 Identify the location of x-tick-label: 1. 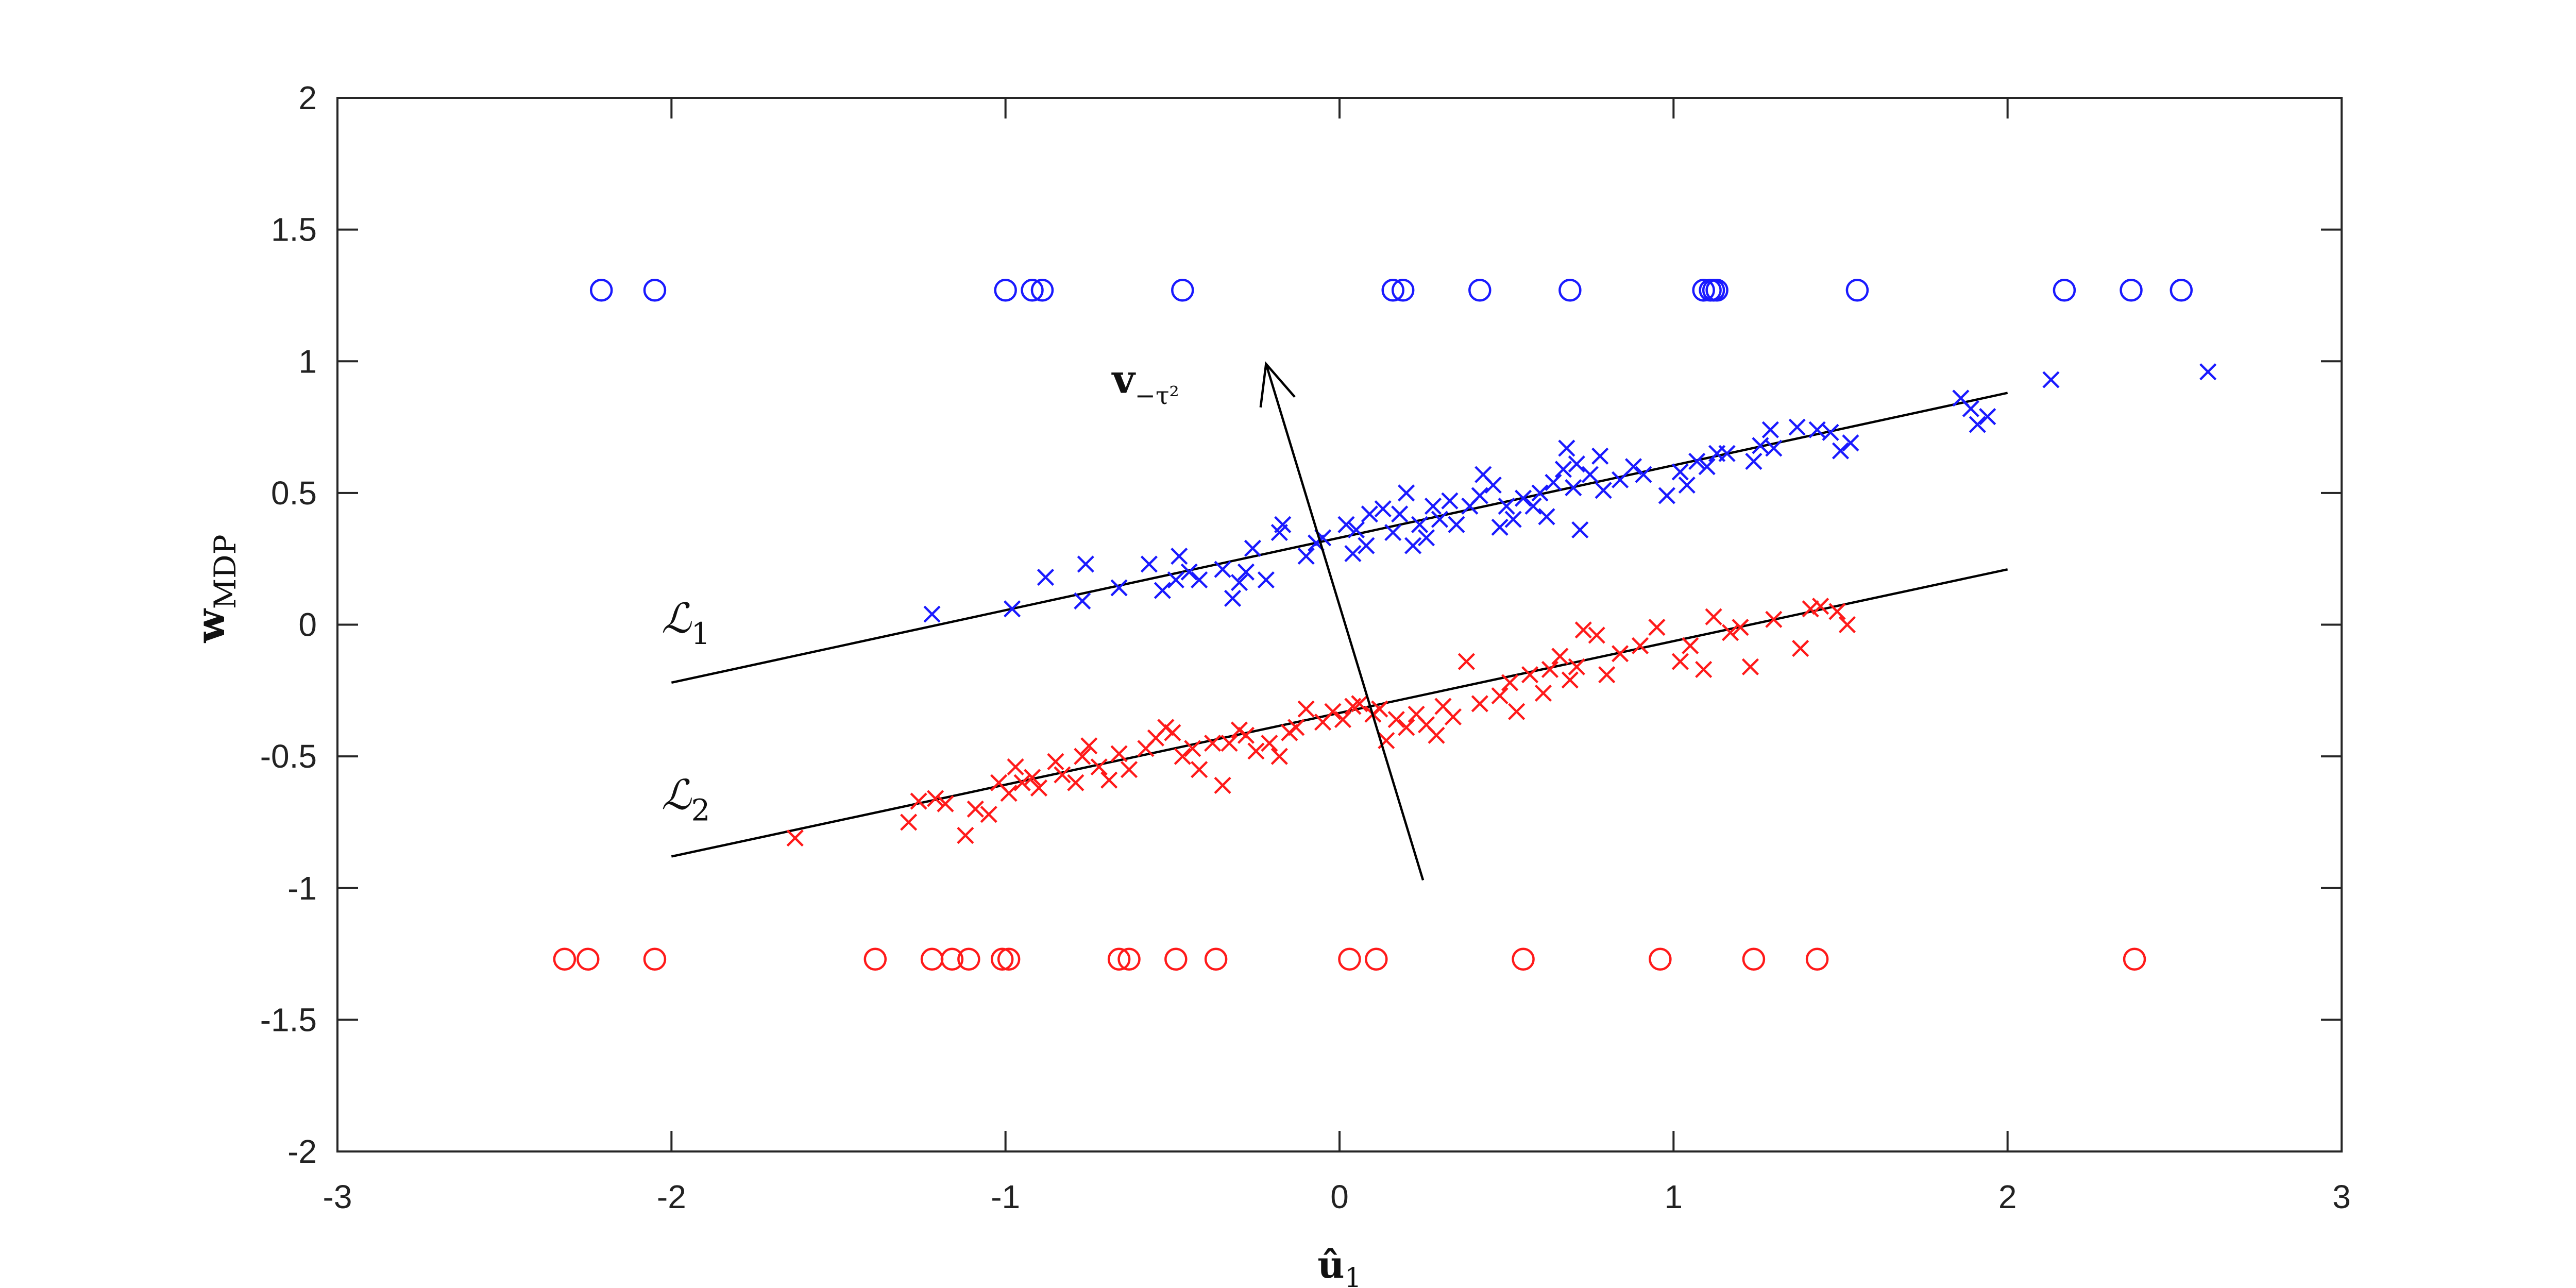
(1674, 1196).